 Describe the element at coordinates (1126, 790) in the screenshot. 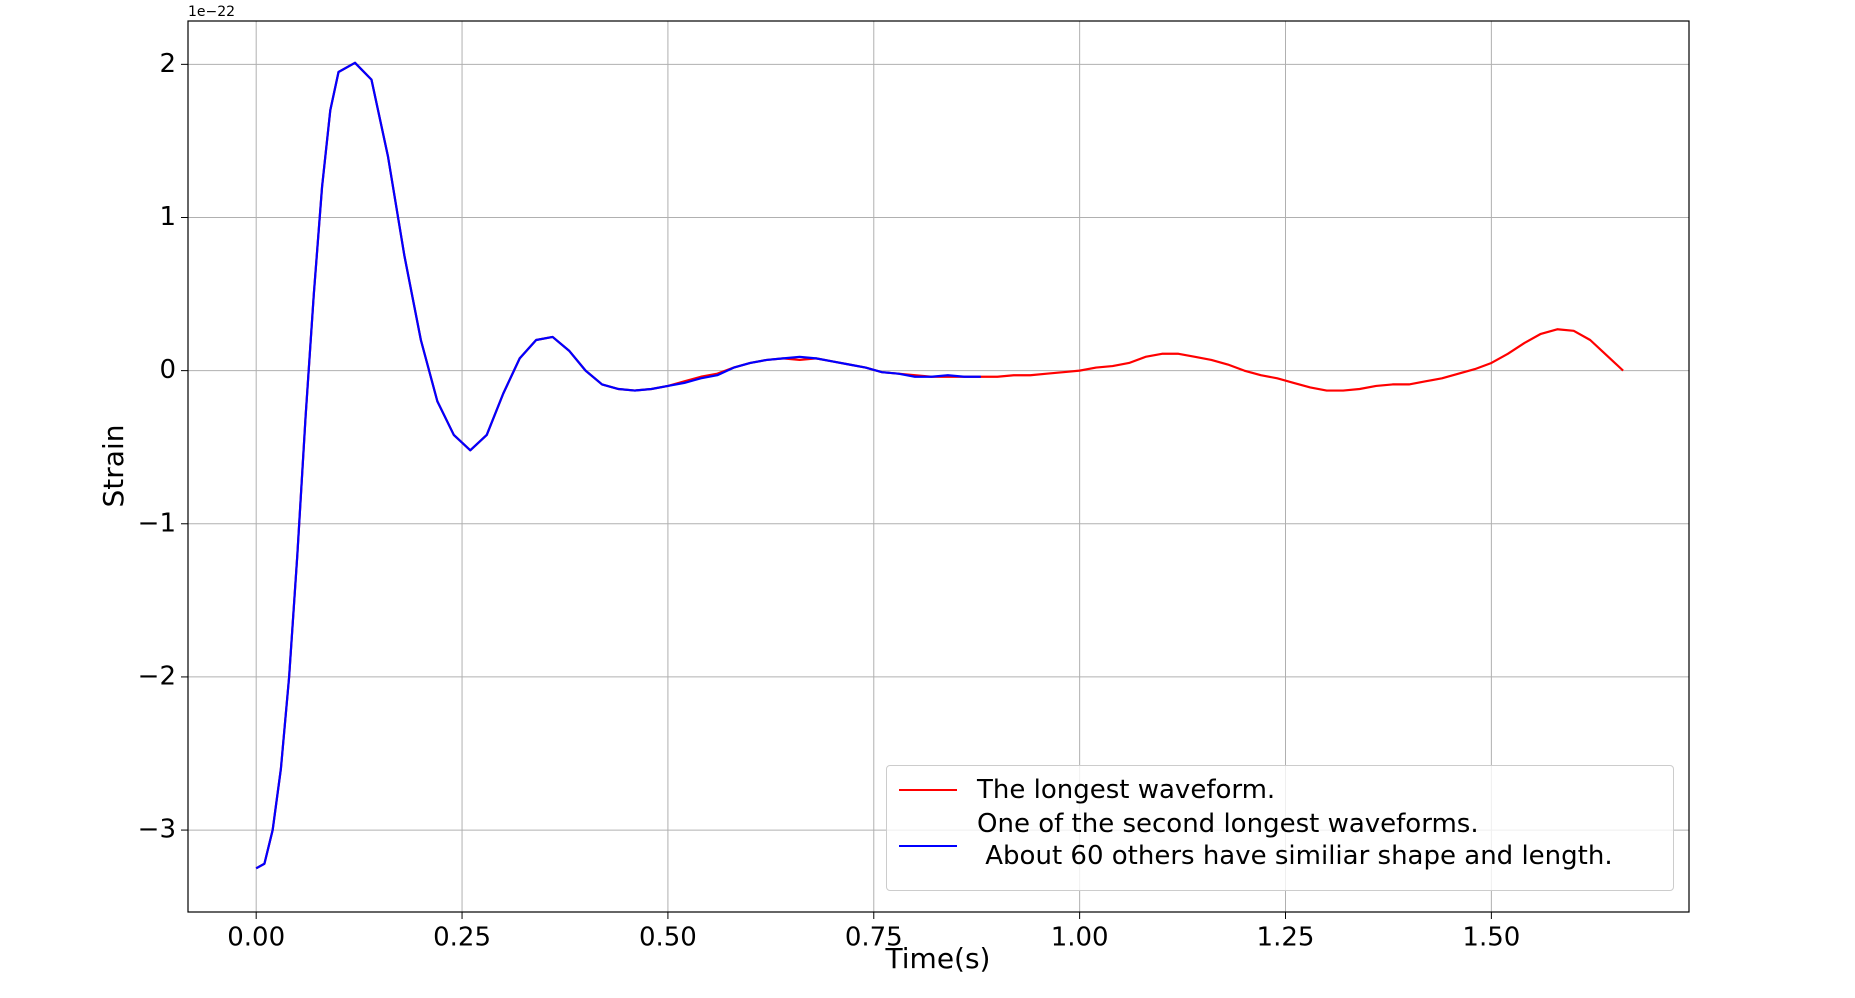

I see `legend-label: The longest waveform.` at that location.